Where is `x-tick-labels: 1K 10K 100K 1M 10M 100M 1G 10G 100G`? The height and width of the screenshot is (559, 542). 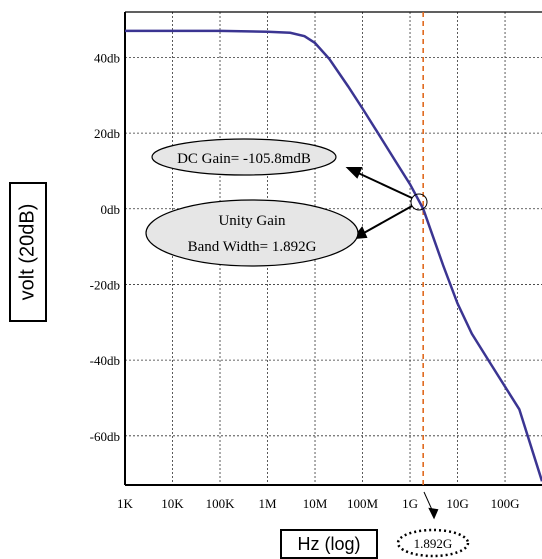
x-tick-labels: 1K 10K 100K 1M 10M 100M 1G 10G 100G is located at coordinates (318, 503).